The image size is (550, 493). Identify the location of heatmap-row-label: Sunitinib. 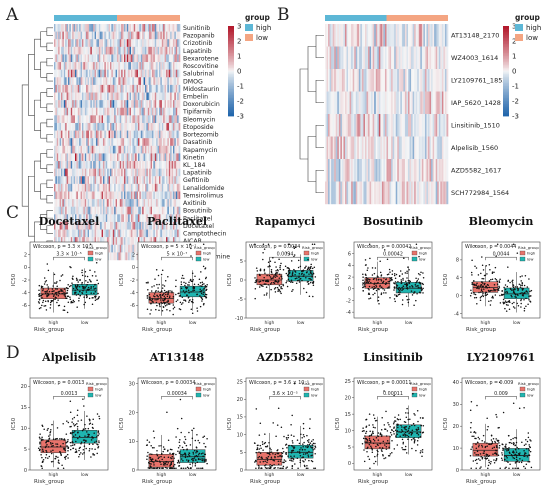
(196, 28).